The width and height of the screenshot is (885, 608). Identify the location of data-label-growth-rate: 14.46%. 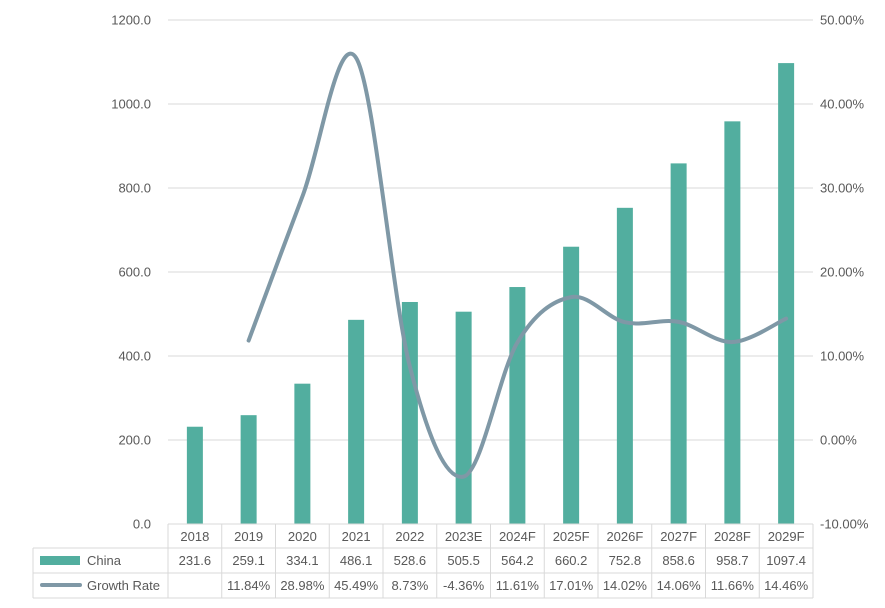
(786, 585).